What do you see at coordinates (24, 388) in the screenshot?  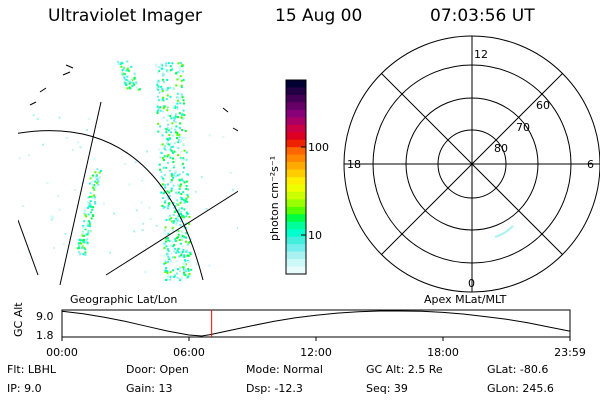 I see `ip-status: IP: 9.0` at bounding box center [24, 388].